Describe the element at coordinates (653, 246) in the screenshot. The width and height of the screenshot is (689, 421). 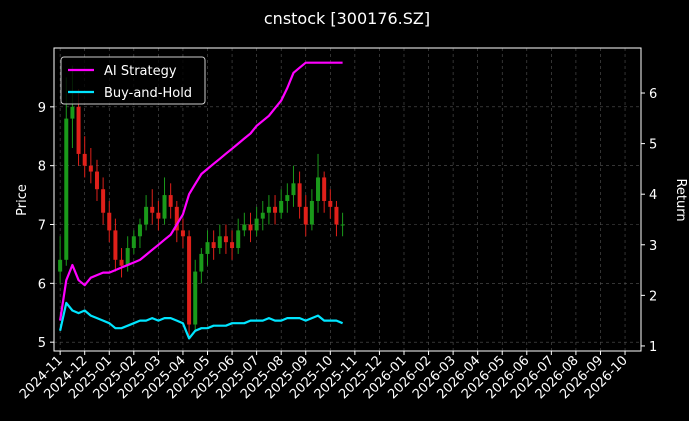
I see `y2-tick-label: 3` at that location.